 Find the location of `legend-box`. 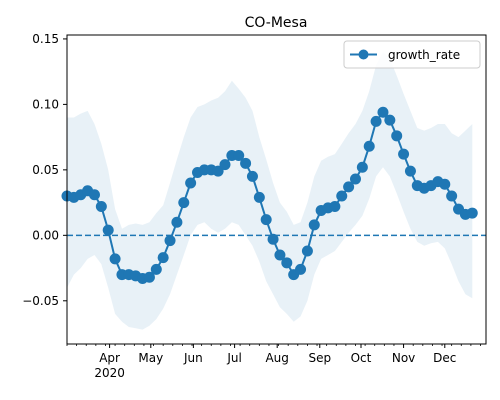

legend-box is located at coordinates (412, 54).